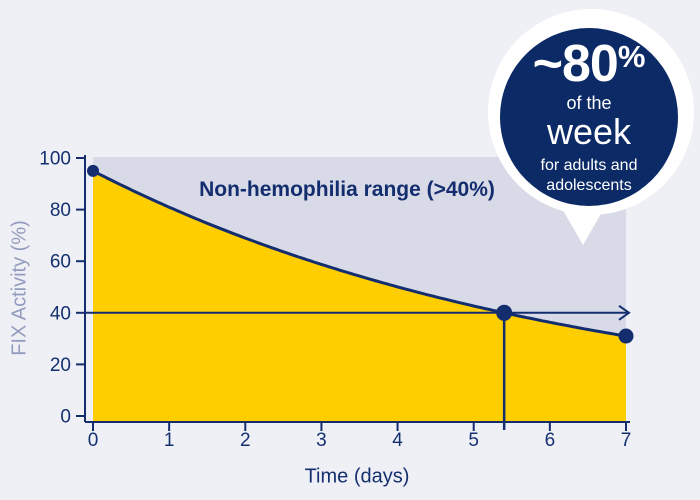 This screenshot has height=500, width=700. I want to click on x-tick-label: 2, so click(245, 440).